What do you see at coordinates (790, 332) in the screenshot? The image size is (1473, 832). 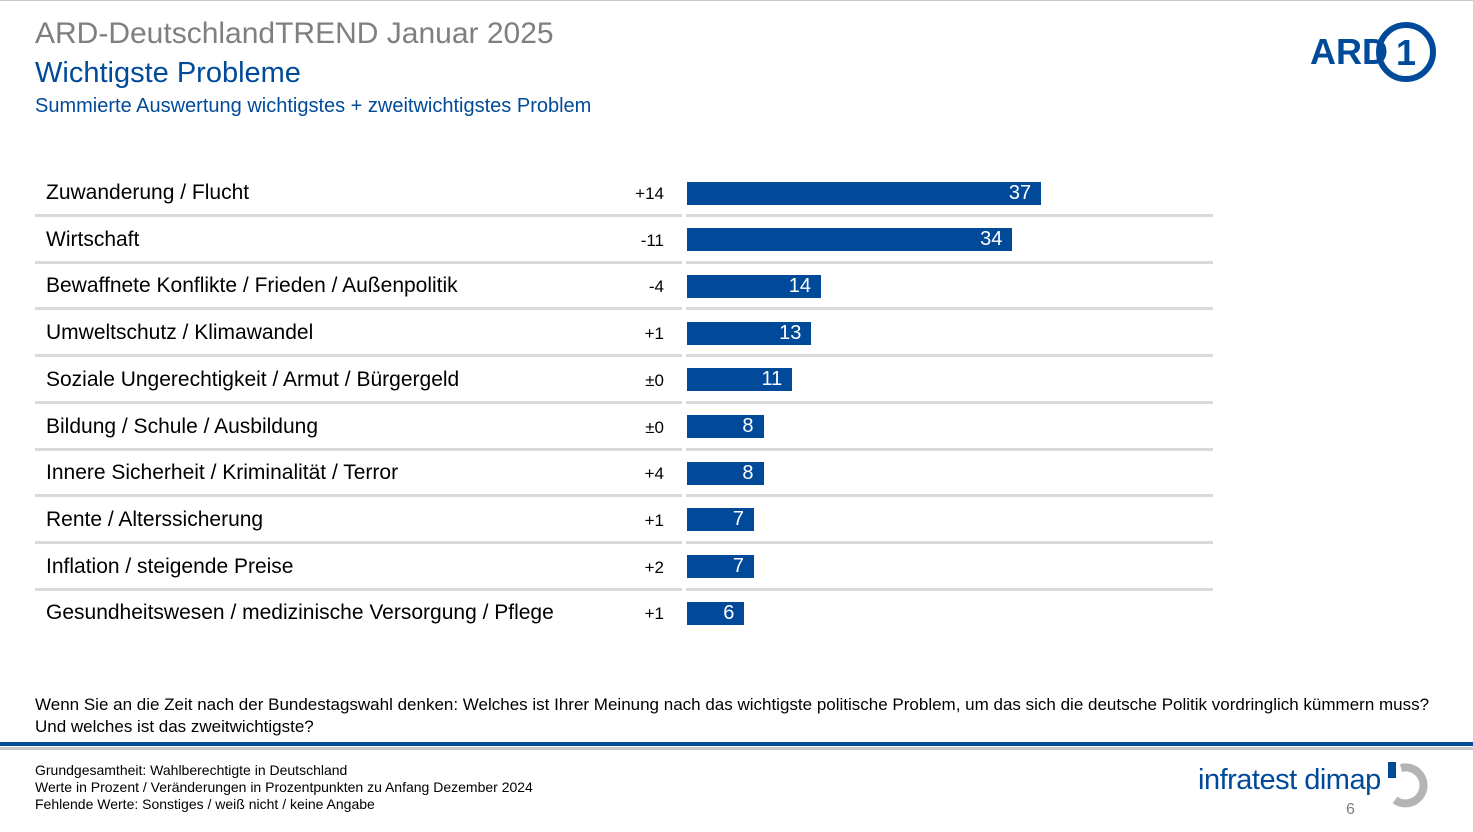 I see `bar-value-label: 13` at bounding box center [790, 332].